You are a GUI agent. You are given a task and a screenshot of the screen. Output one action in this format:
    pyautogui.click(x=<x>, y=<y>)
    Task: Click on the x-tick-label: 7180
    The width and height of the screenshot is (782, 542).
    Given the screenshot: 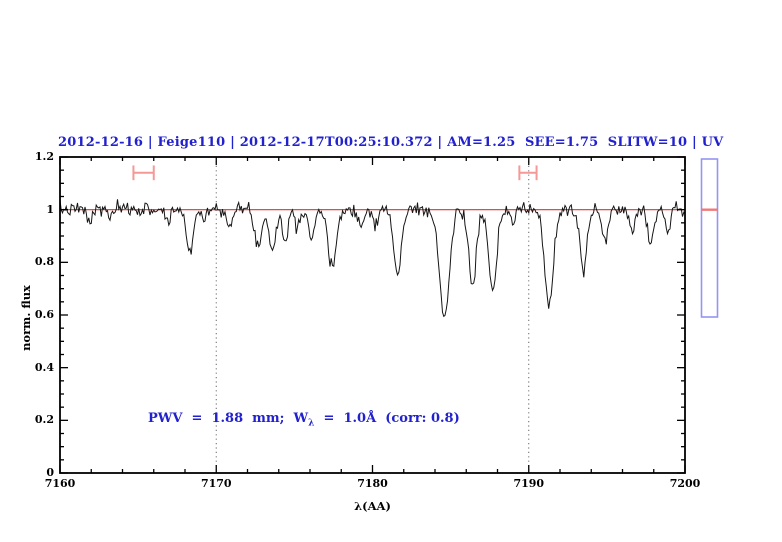 What is the action you would take?
    pyautogui.click(x=372, y=483)
    